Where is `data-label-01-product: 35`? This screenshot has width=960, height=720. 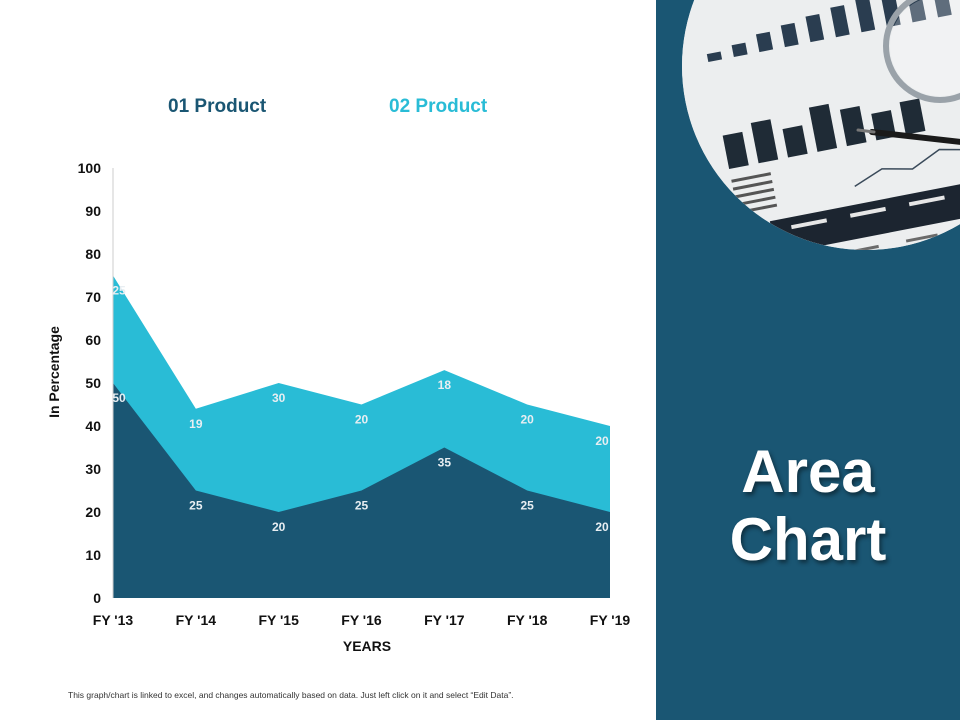
data-label-01-product: 35 is located at coordinates (445, 463).